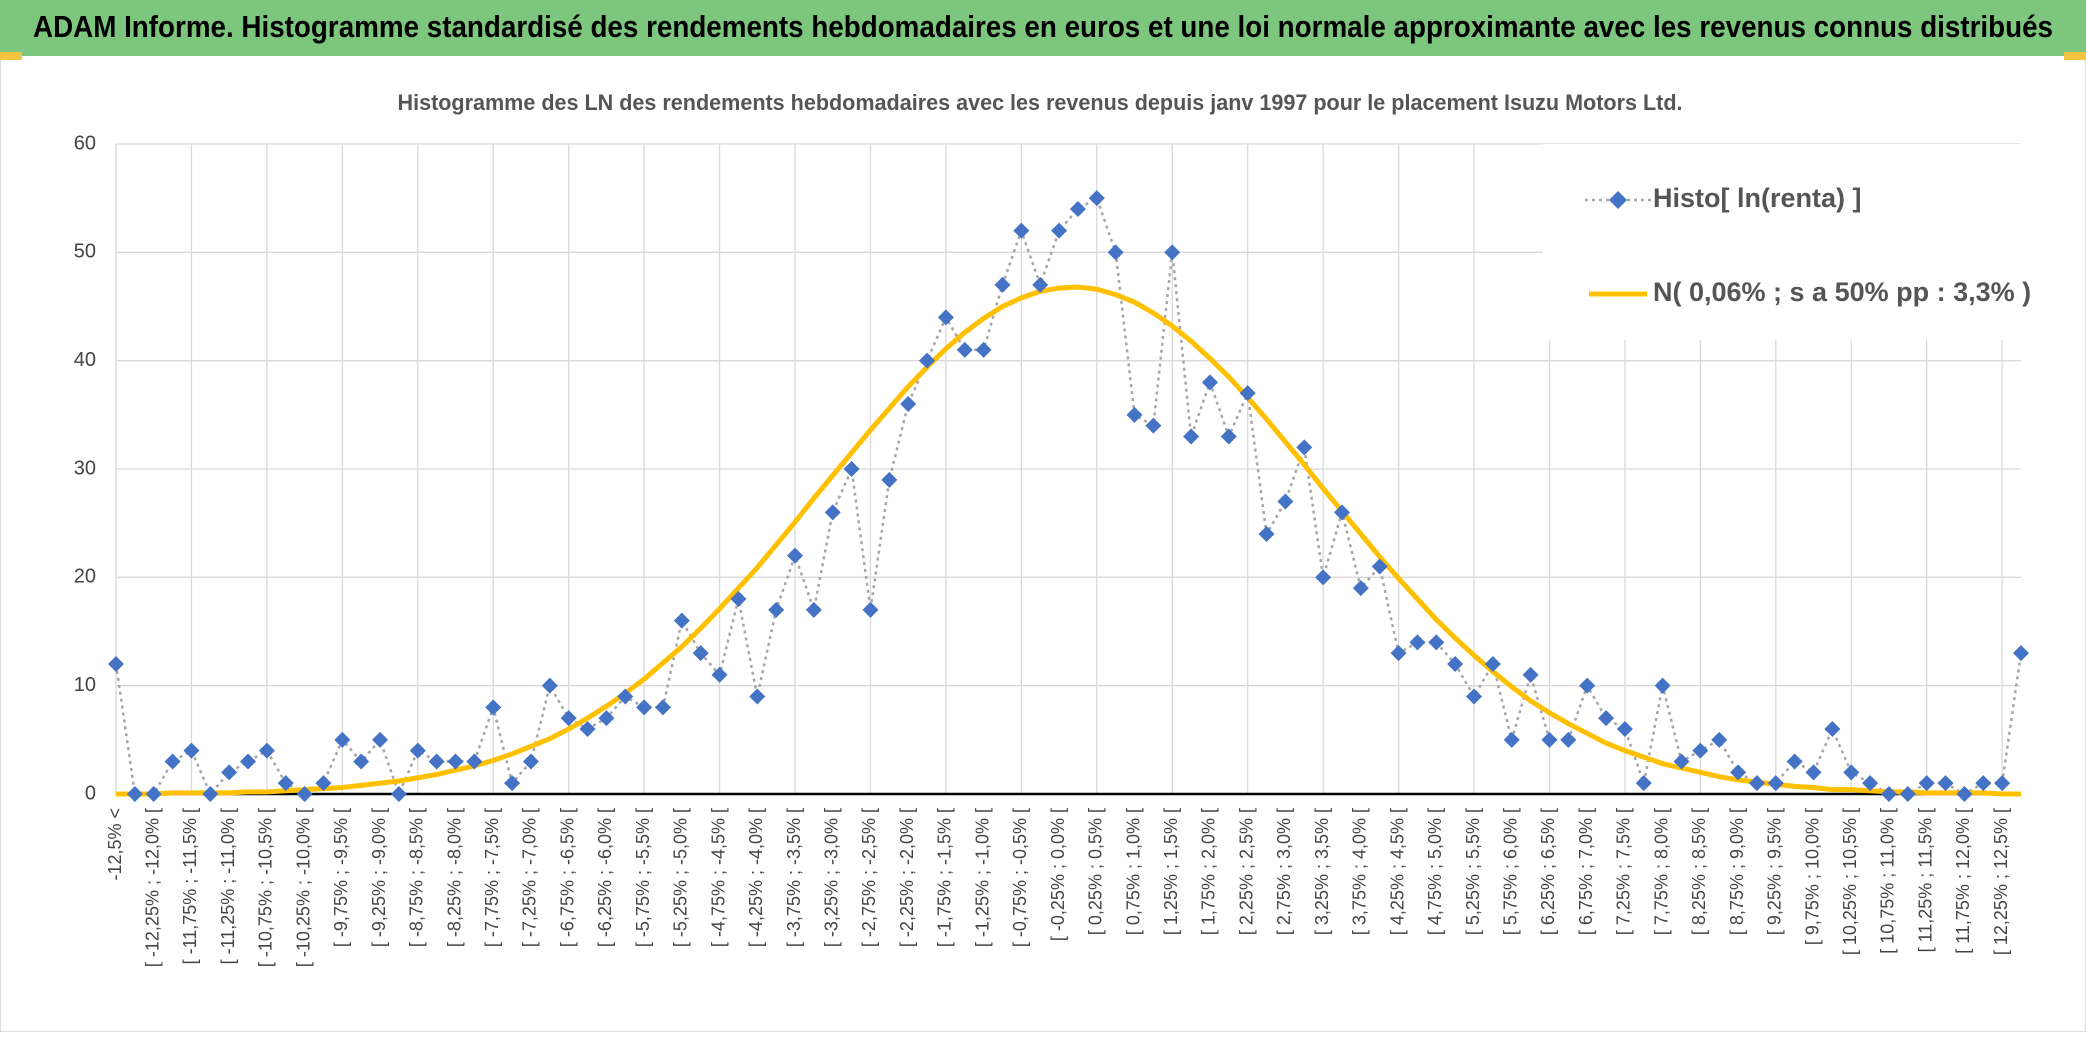  Describe the element at coordinates (794, 877) in the screenshot. I see `x-tick-label: [ -3,75% ; -3,5% [` at that location.